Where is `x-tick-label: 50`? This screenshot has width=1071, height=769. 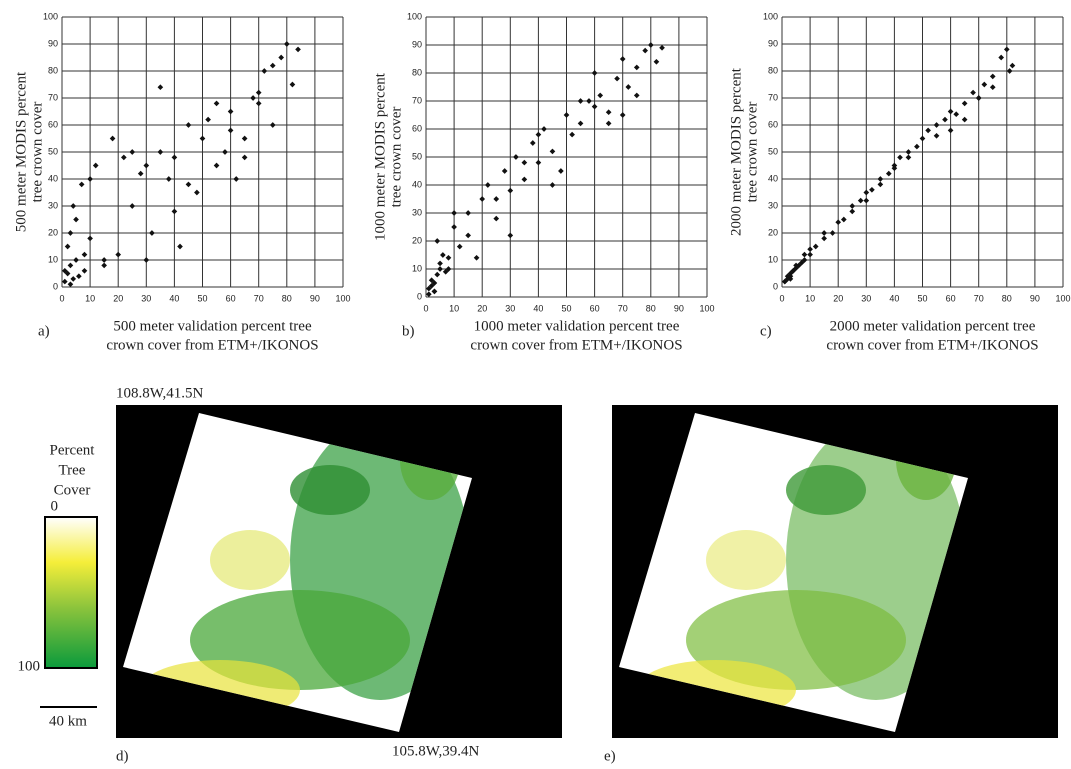
x-tick-label: 50 is located at coordinates (566, 308).